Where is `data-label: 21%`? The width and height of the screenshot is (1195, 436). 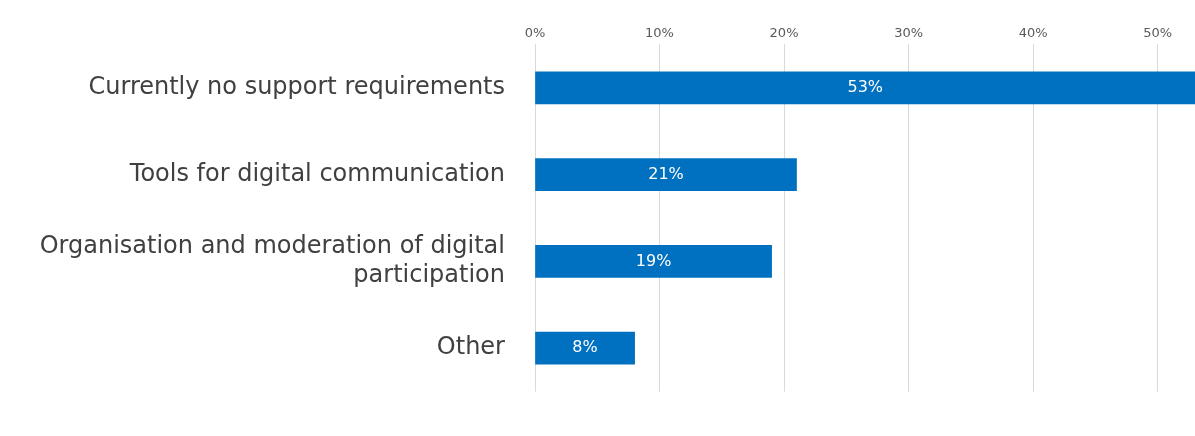 data-label: 21% is located at coordinates (666, 173).